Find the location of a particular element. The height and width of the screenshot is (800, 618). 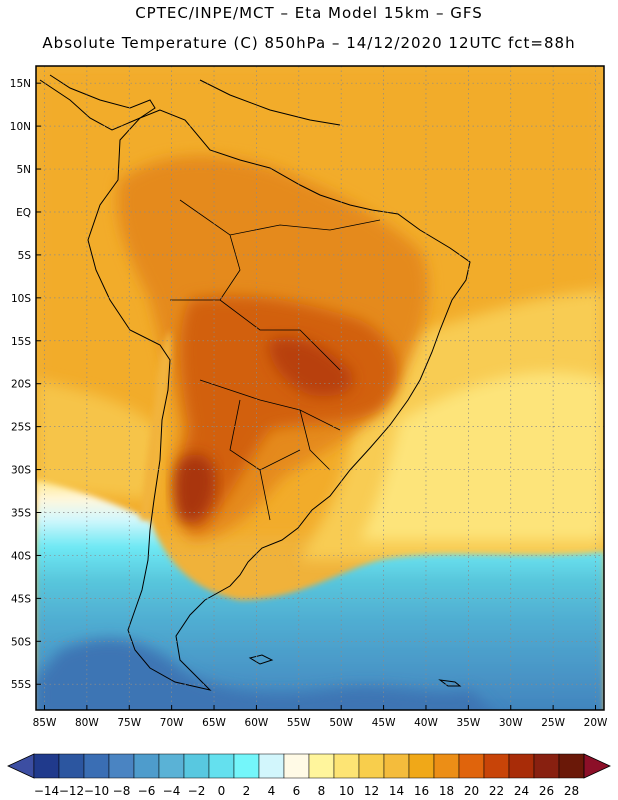

lat-label: 10S is located at coordinates (21, 299).